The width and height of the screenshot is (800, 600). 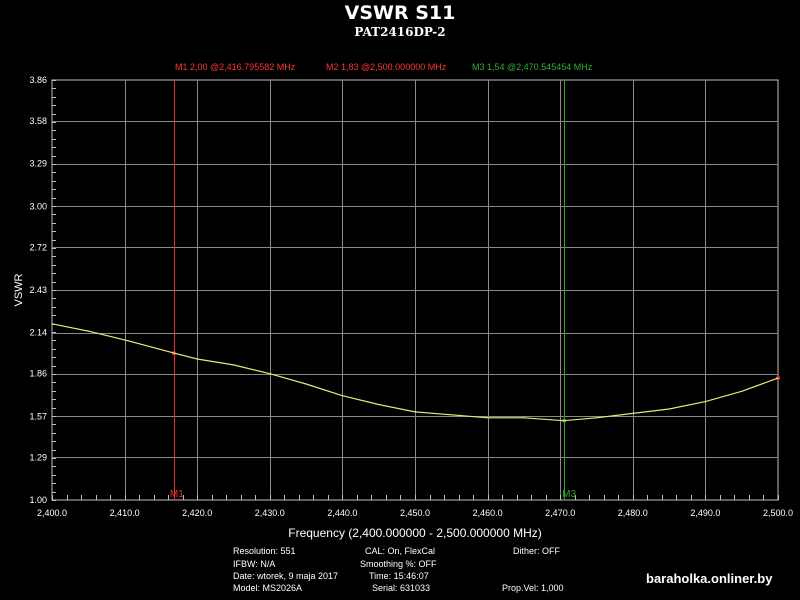 I want to click on y-tick-label: 1.57, so click(x=38, y=416).